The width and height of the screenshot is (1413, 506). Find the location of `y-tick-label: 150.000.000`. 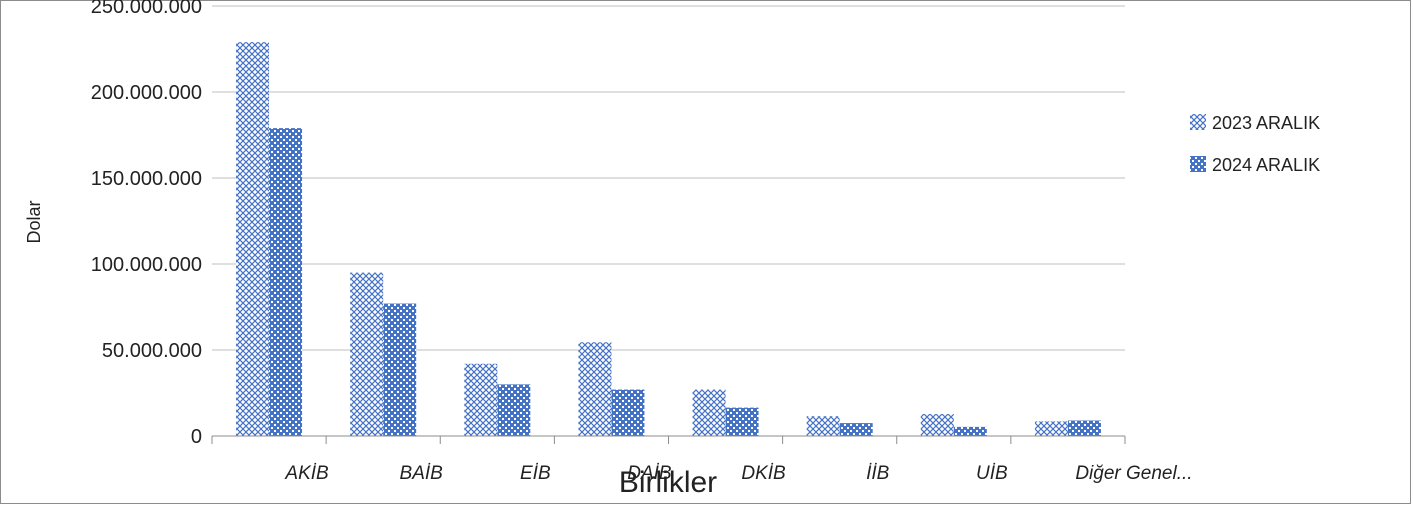

y-tick-label: 150.000.000 is located at coordinates (146, 179).